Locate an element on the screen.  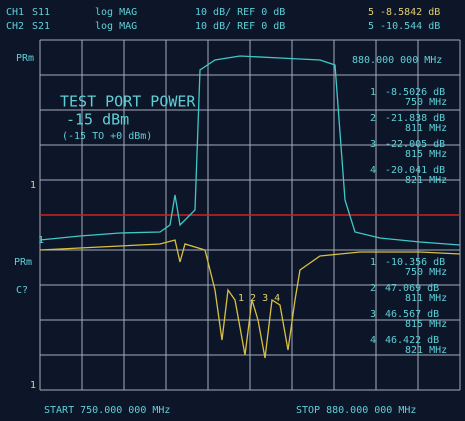
marker-readout: 5 -8.5842 dB is located at coordinates (404, 12).